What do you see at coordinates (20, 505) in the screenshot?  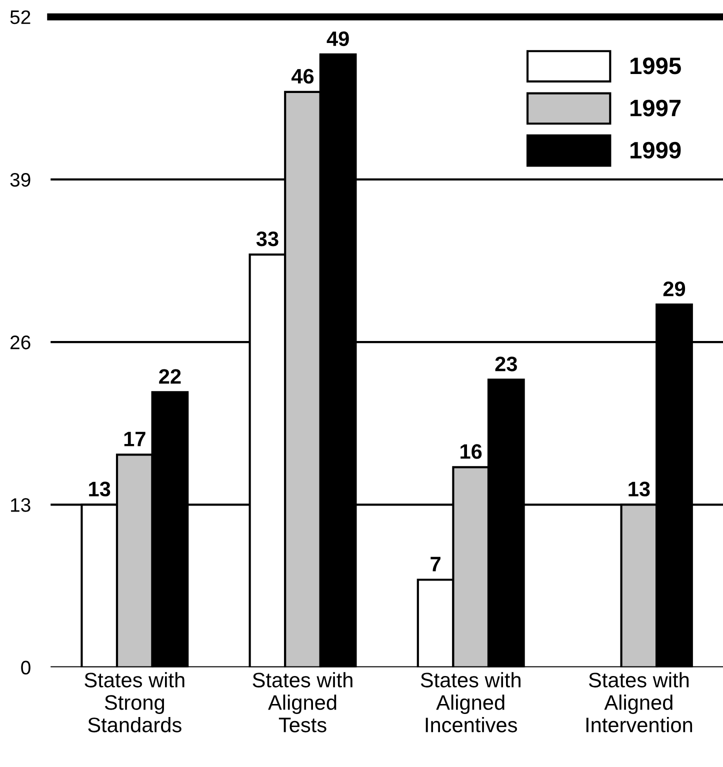 I see `y-tick-label: 13` at bounding box center [20, 505].